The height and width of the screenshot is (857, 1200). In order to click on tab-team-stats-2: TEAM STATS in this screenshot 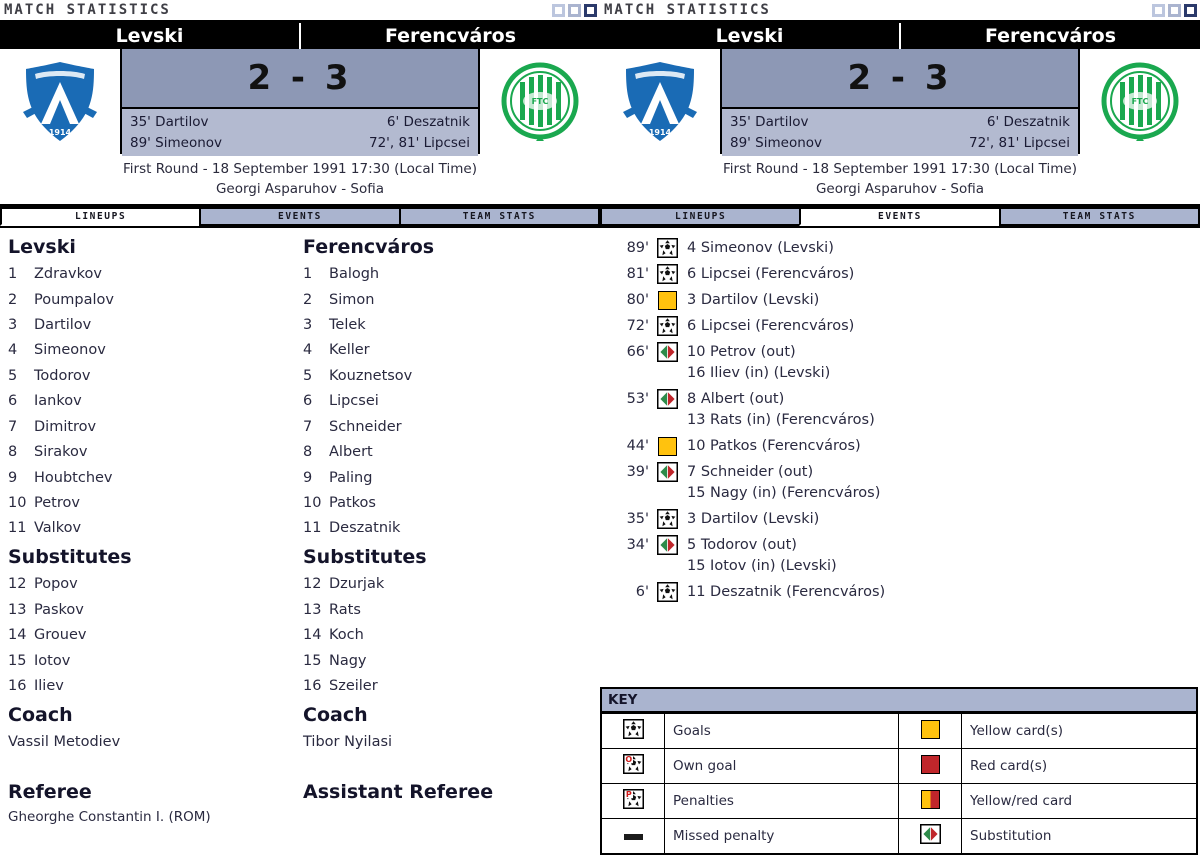, I will do `click(1099, 216)`.